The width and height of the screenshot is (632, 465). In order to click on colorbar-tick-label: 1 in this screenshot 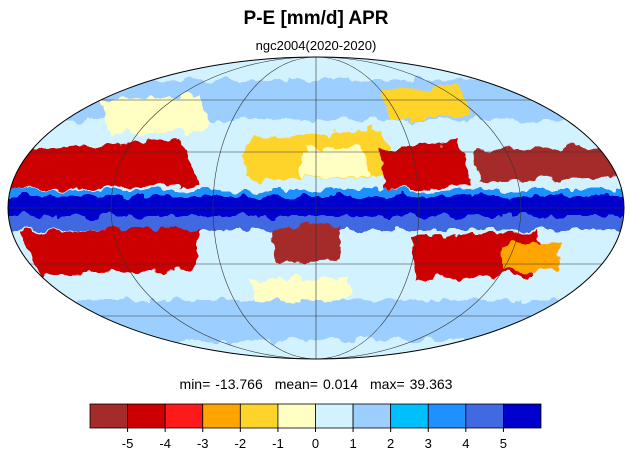, I will do `click(352, 443)`.